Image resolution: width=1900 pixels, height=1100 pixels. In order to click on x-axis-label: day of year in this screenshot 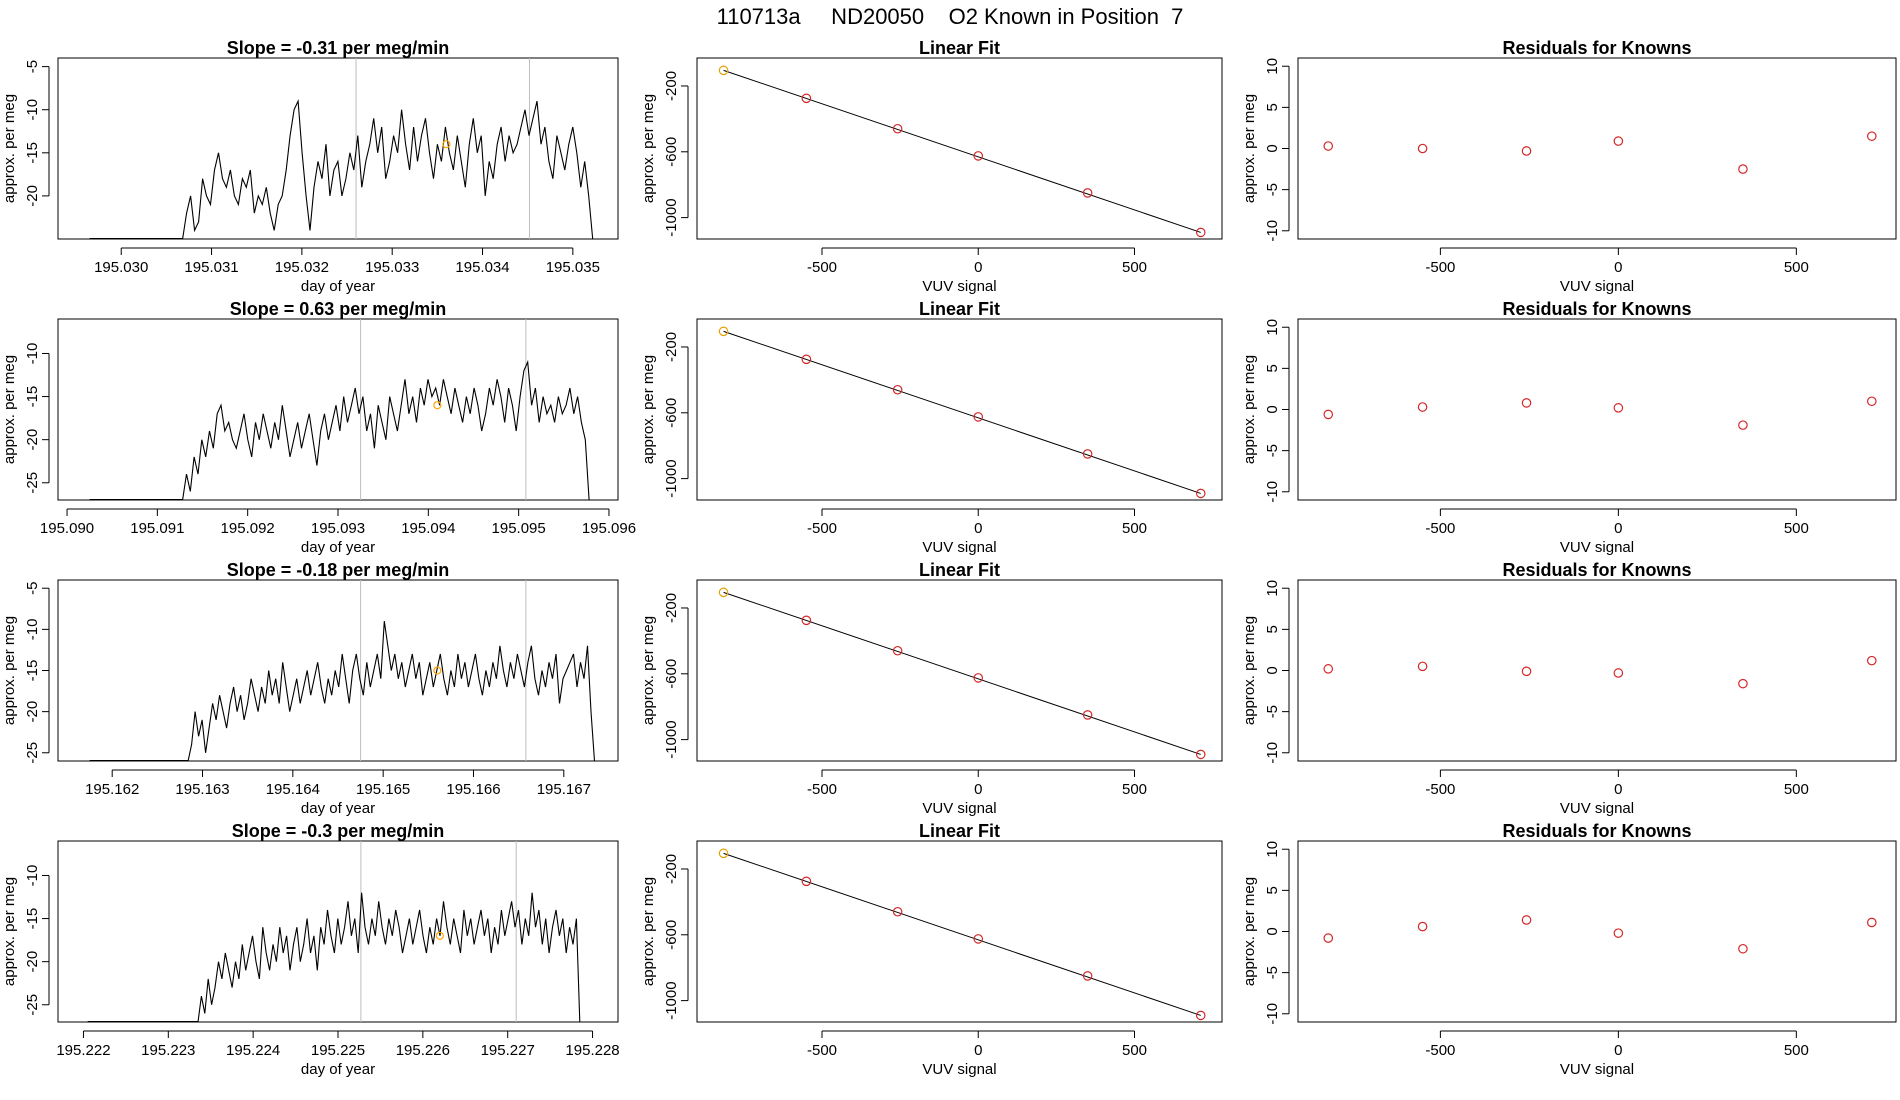, I will do `click(338, 286)`.